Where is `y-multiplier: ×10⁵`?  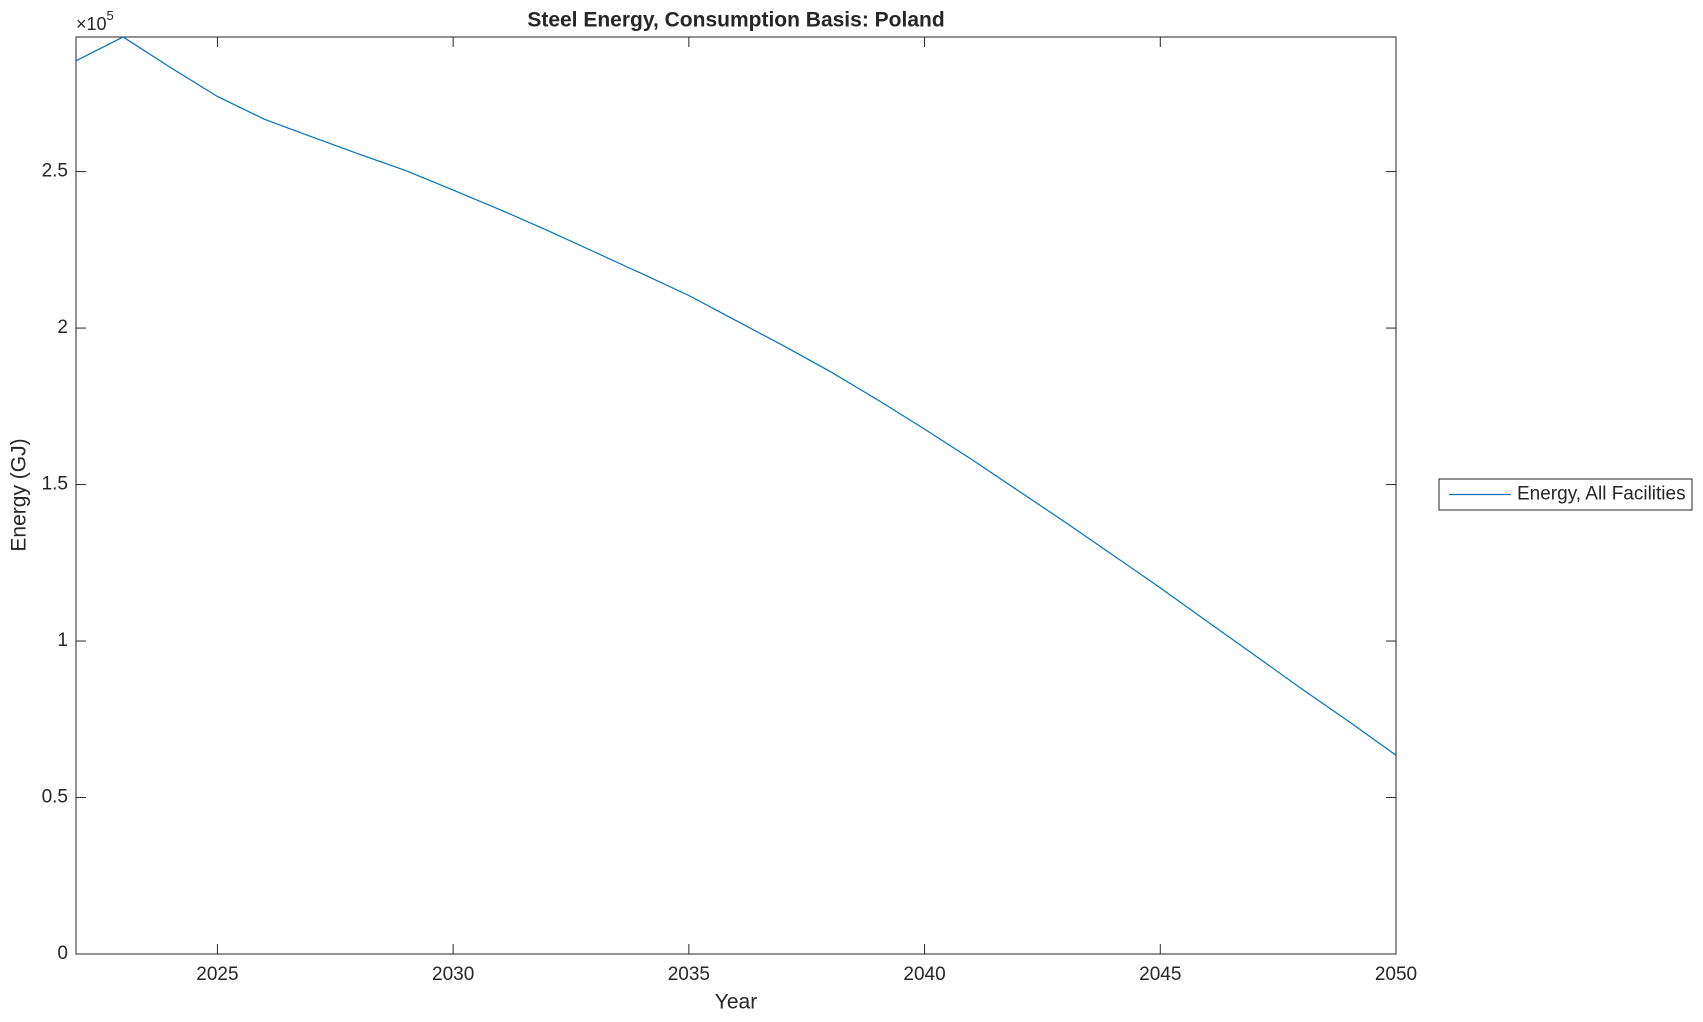
y-multiplier: ×10⁵ is located at coordinates (95, 20).